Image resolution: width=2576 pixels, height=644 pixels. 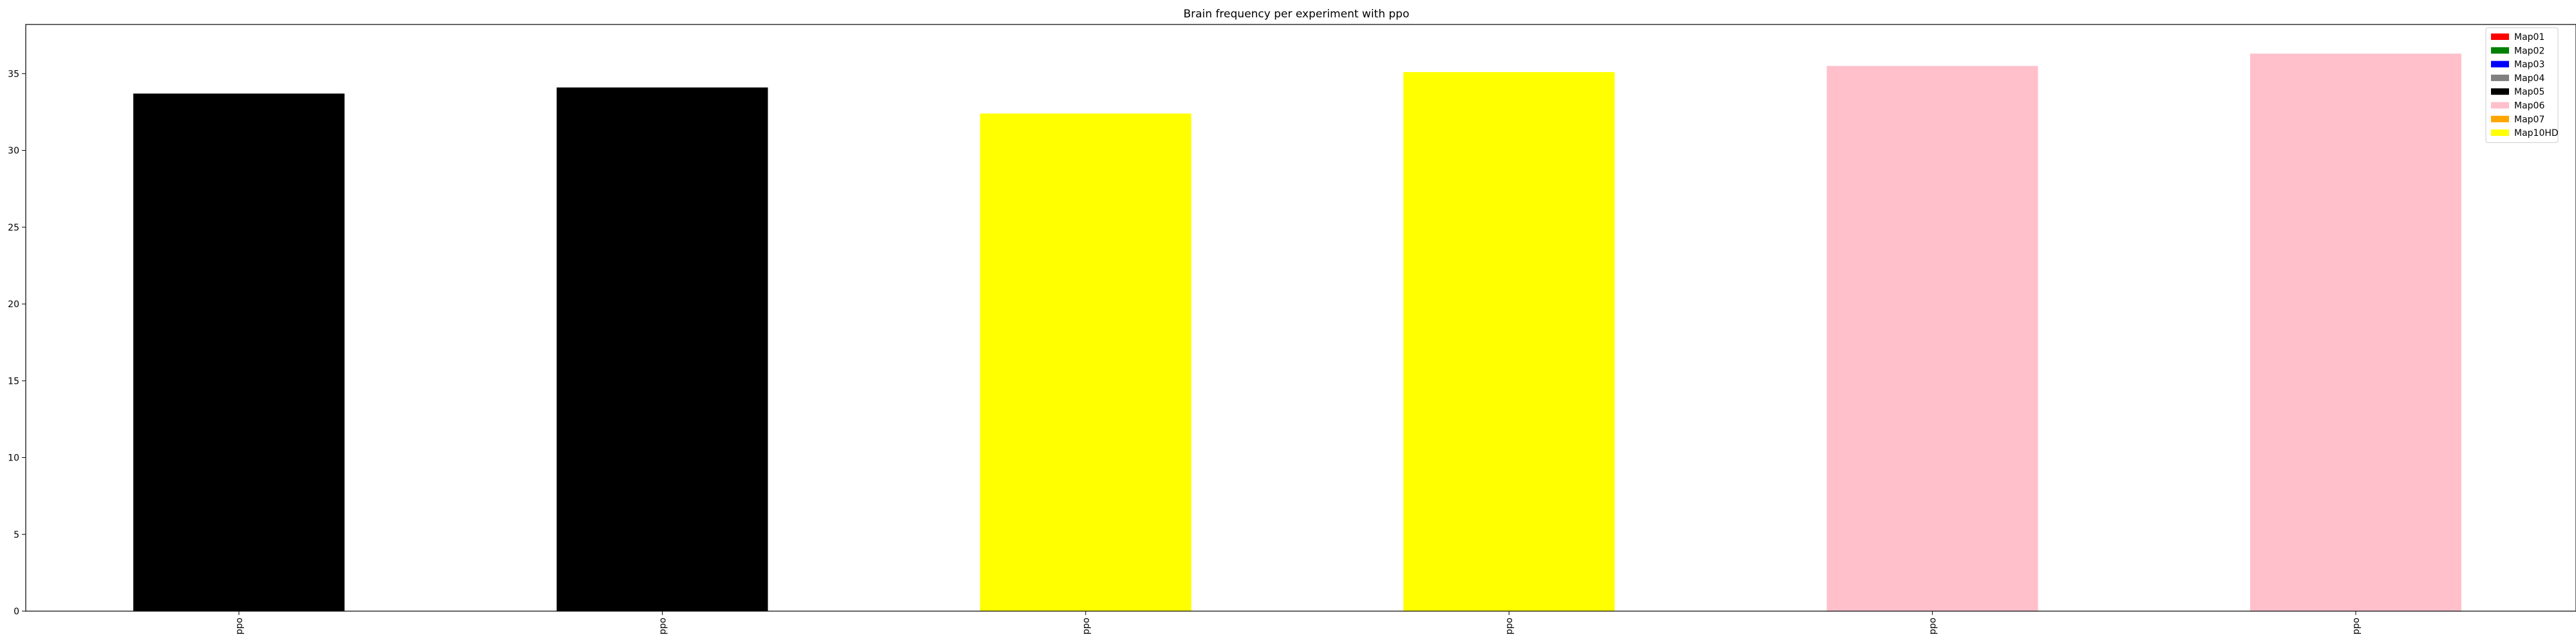 What do you see at coordinates (13, 459) in the screenshot?
I see `y-tick-label: 10` at bounding box center [13, 459].